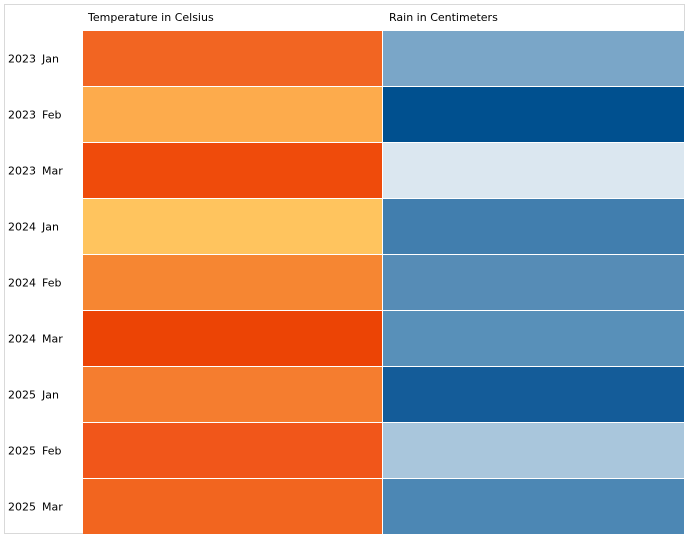  What do you see at coordinates (233, 171) in the screenshot?
I see `heatmap-cell-r2-c0` at bounding box center [233, 171].